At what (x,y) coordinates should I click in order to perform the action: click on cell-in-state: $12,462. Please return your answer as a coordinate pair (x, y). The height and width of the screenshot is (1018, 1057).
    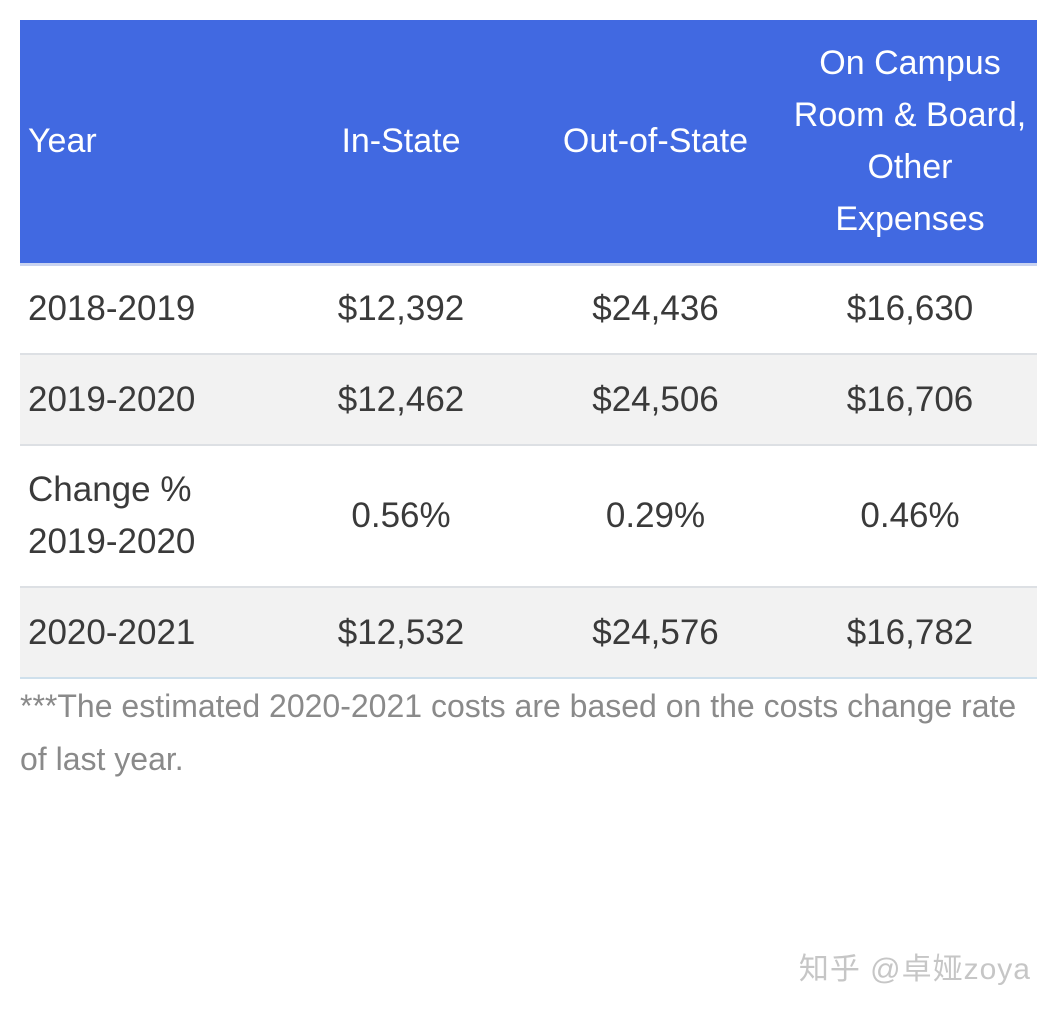
    Looking at the image, I should click on (401, 400).